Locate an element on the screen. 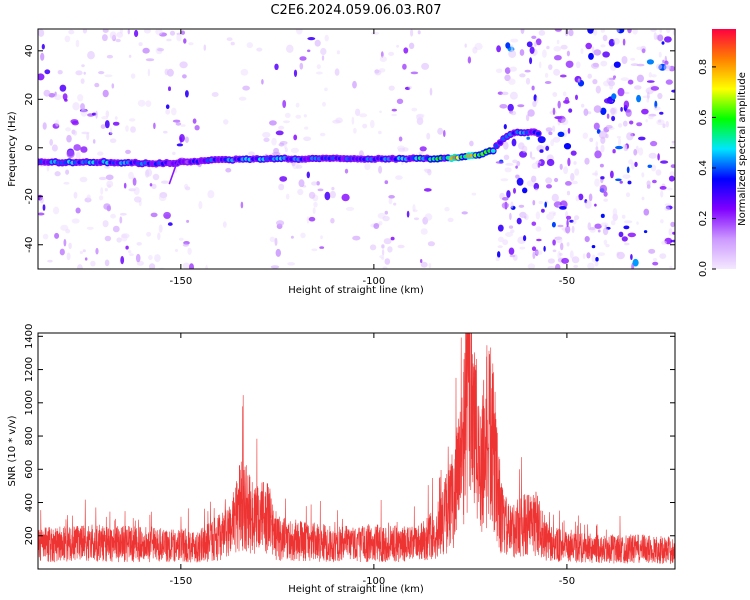 The width and height of the screenshot is (750, 600). snr-y-tick-label: 600 is located at coordinates (29, 469).